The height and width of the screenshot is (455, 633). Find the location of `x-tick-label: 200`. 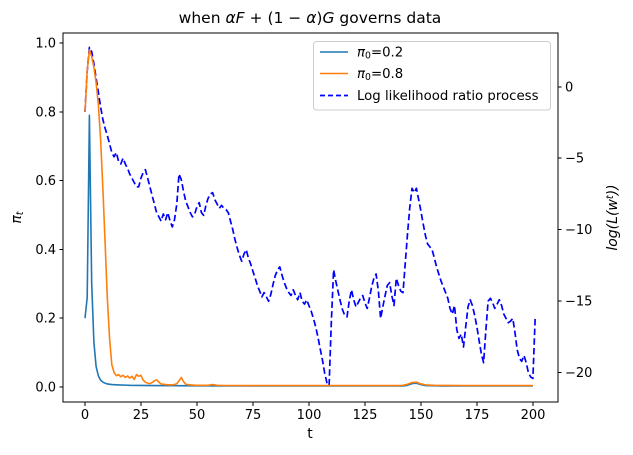

x-tick-label: 200 is located at coordinates (533, 415).